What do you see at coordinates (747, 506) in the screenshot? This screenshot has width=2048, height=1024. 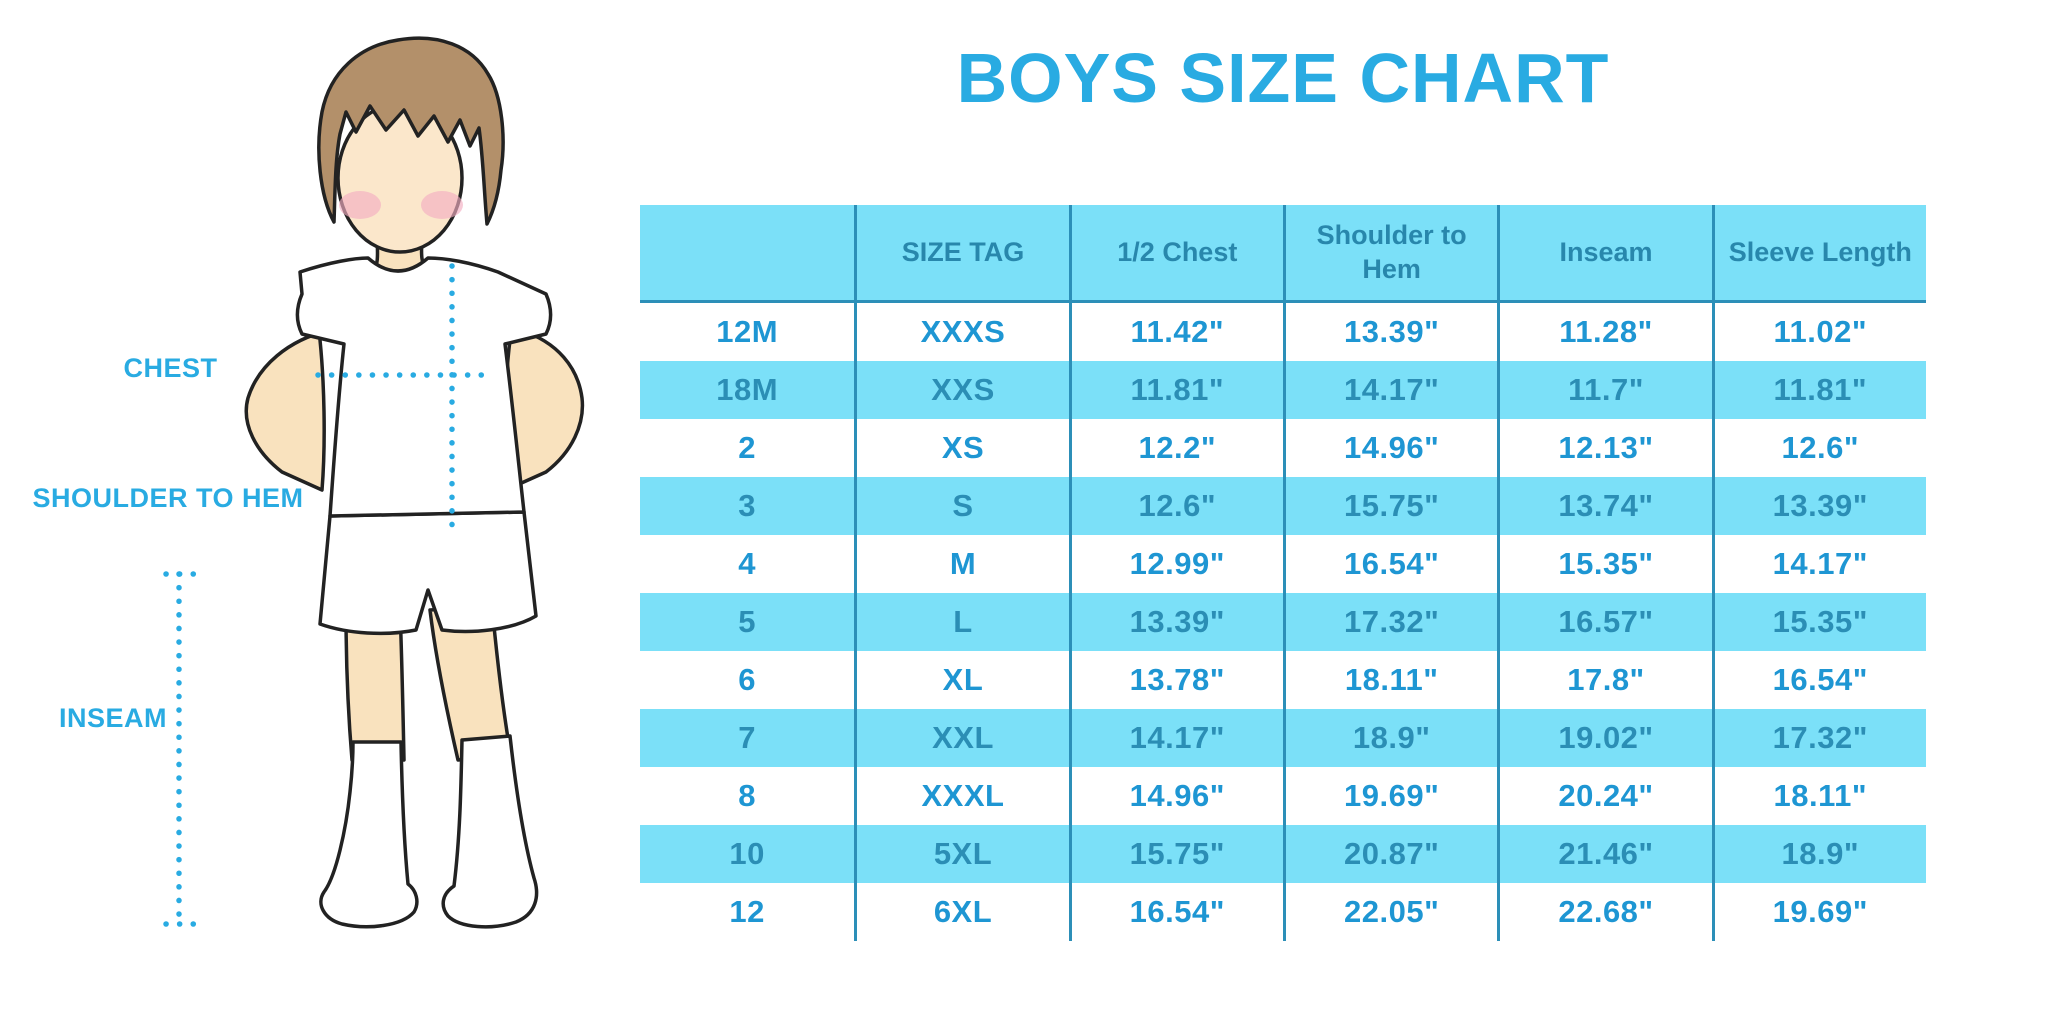 I see `table-cell: 3` at bounding box center [747, 506].